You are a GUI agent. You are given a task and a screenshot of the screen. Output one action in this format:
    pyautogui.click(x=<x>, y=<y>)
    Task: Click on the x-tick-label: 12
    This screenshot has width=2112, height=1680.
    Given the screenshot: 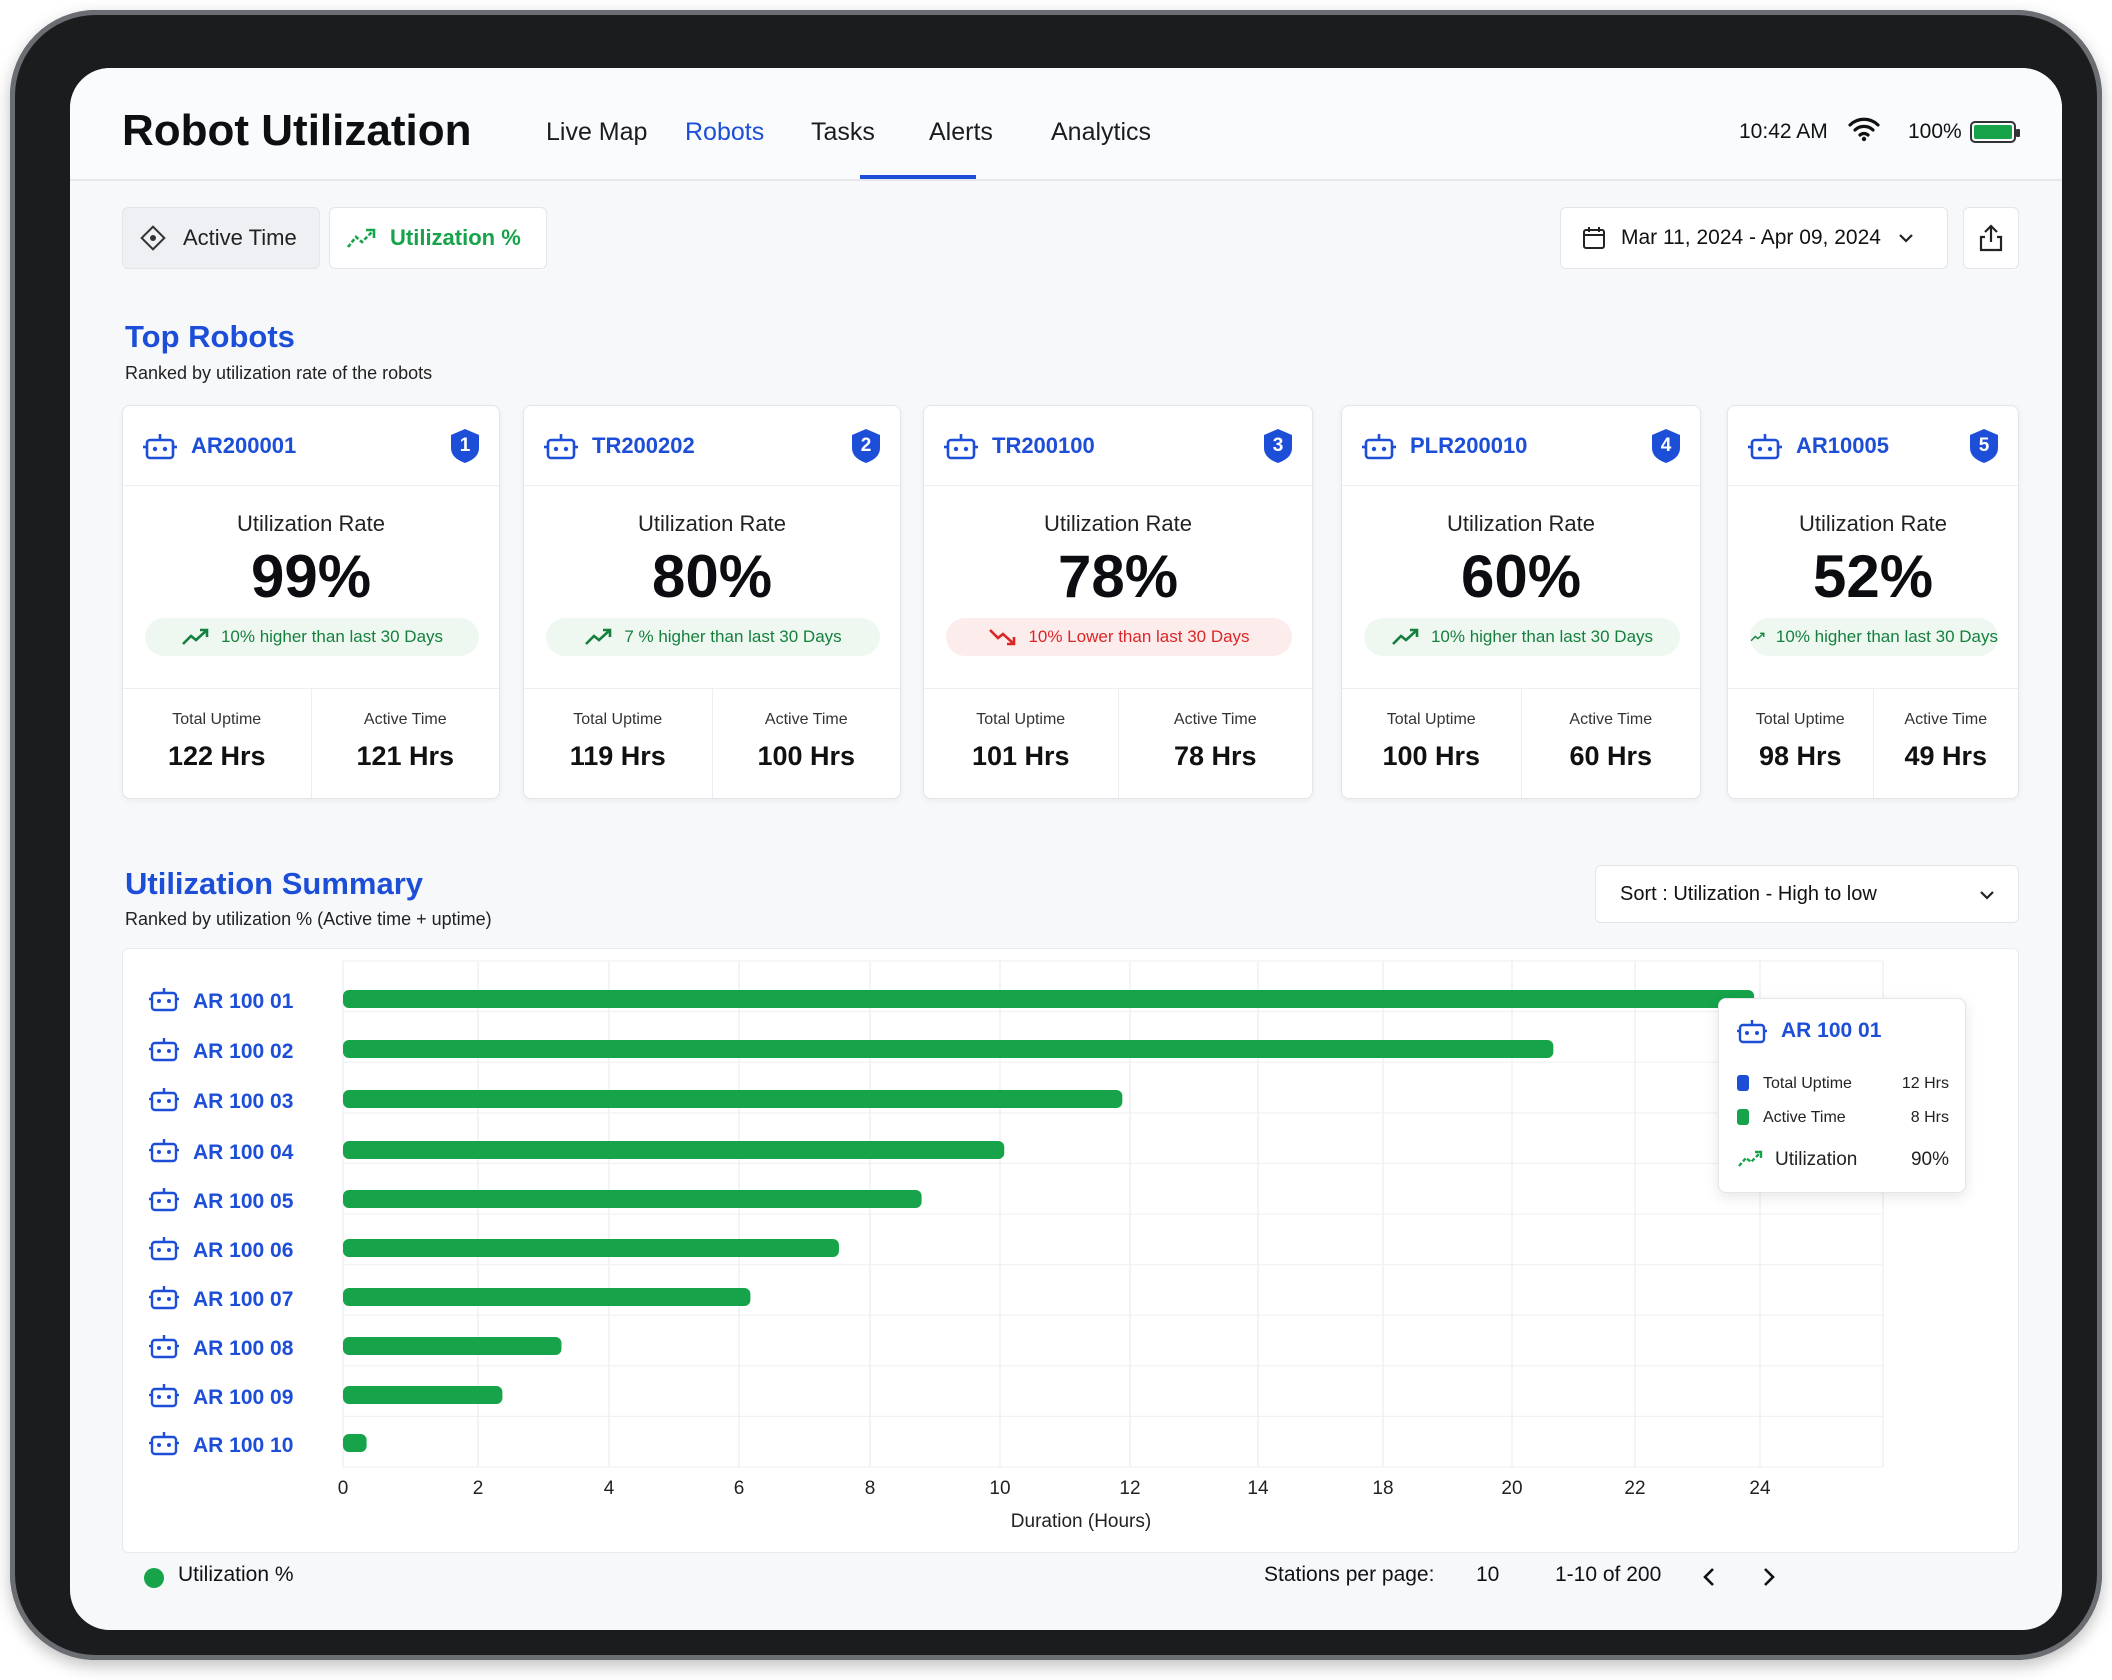 What is the action you would take?
    pyautogui.click(x=1129, y=1488)
    